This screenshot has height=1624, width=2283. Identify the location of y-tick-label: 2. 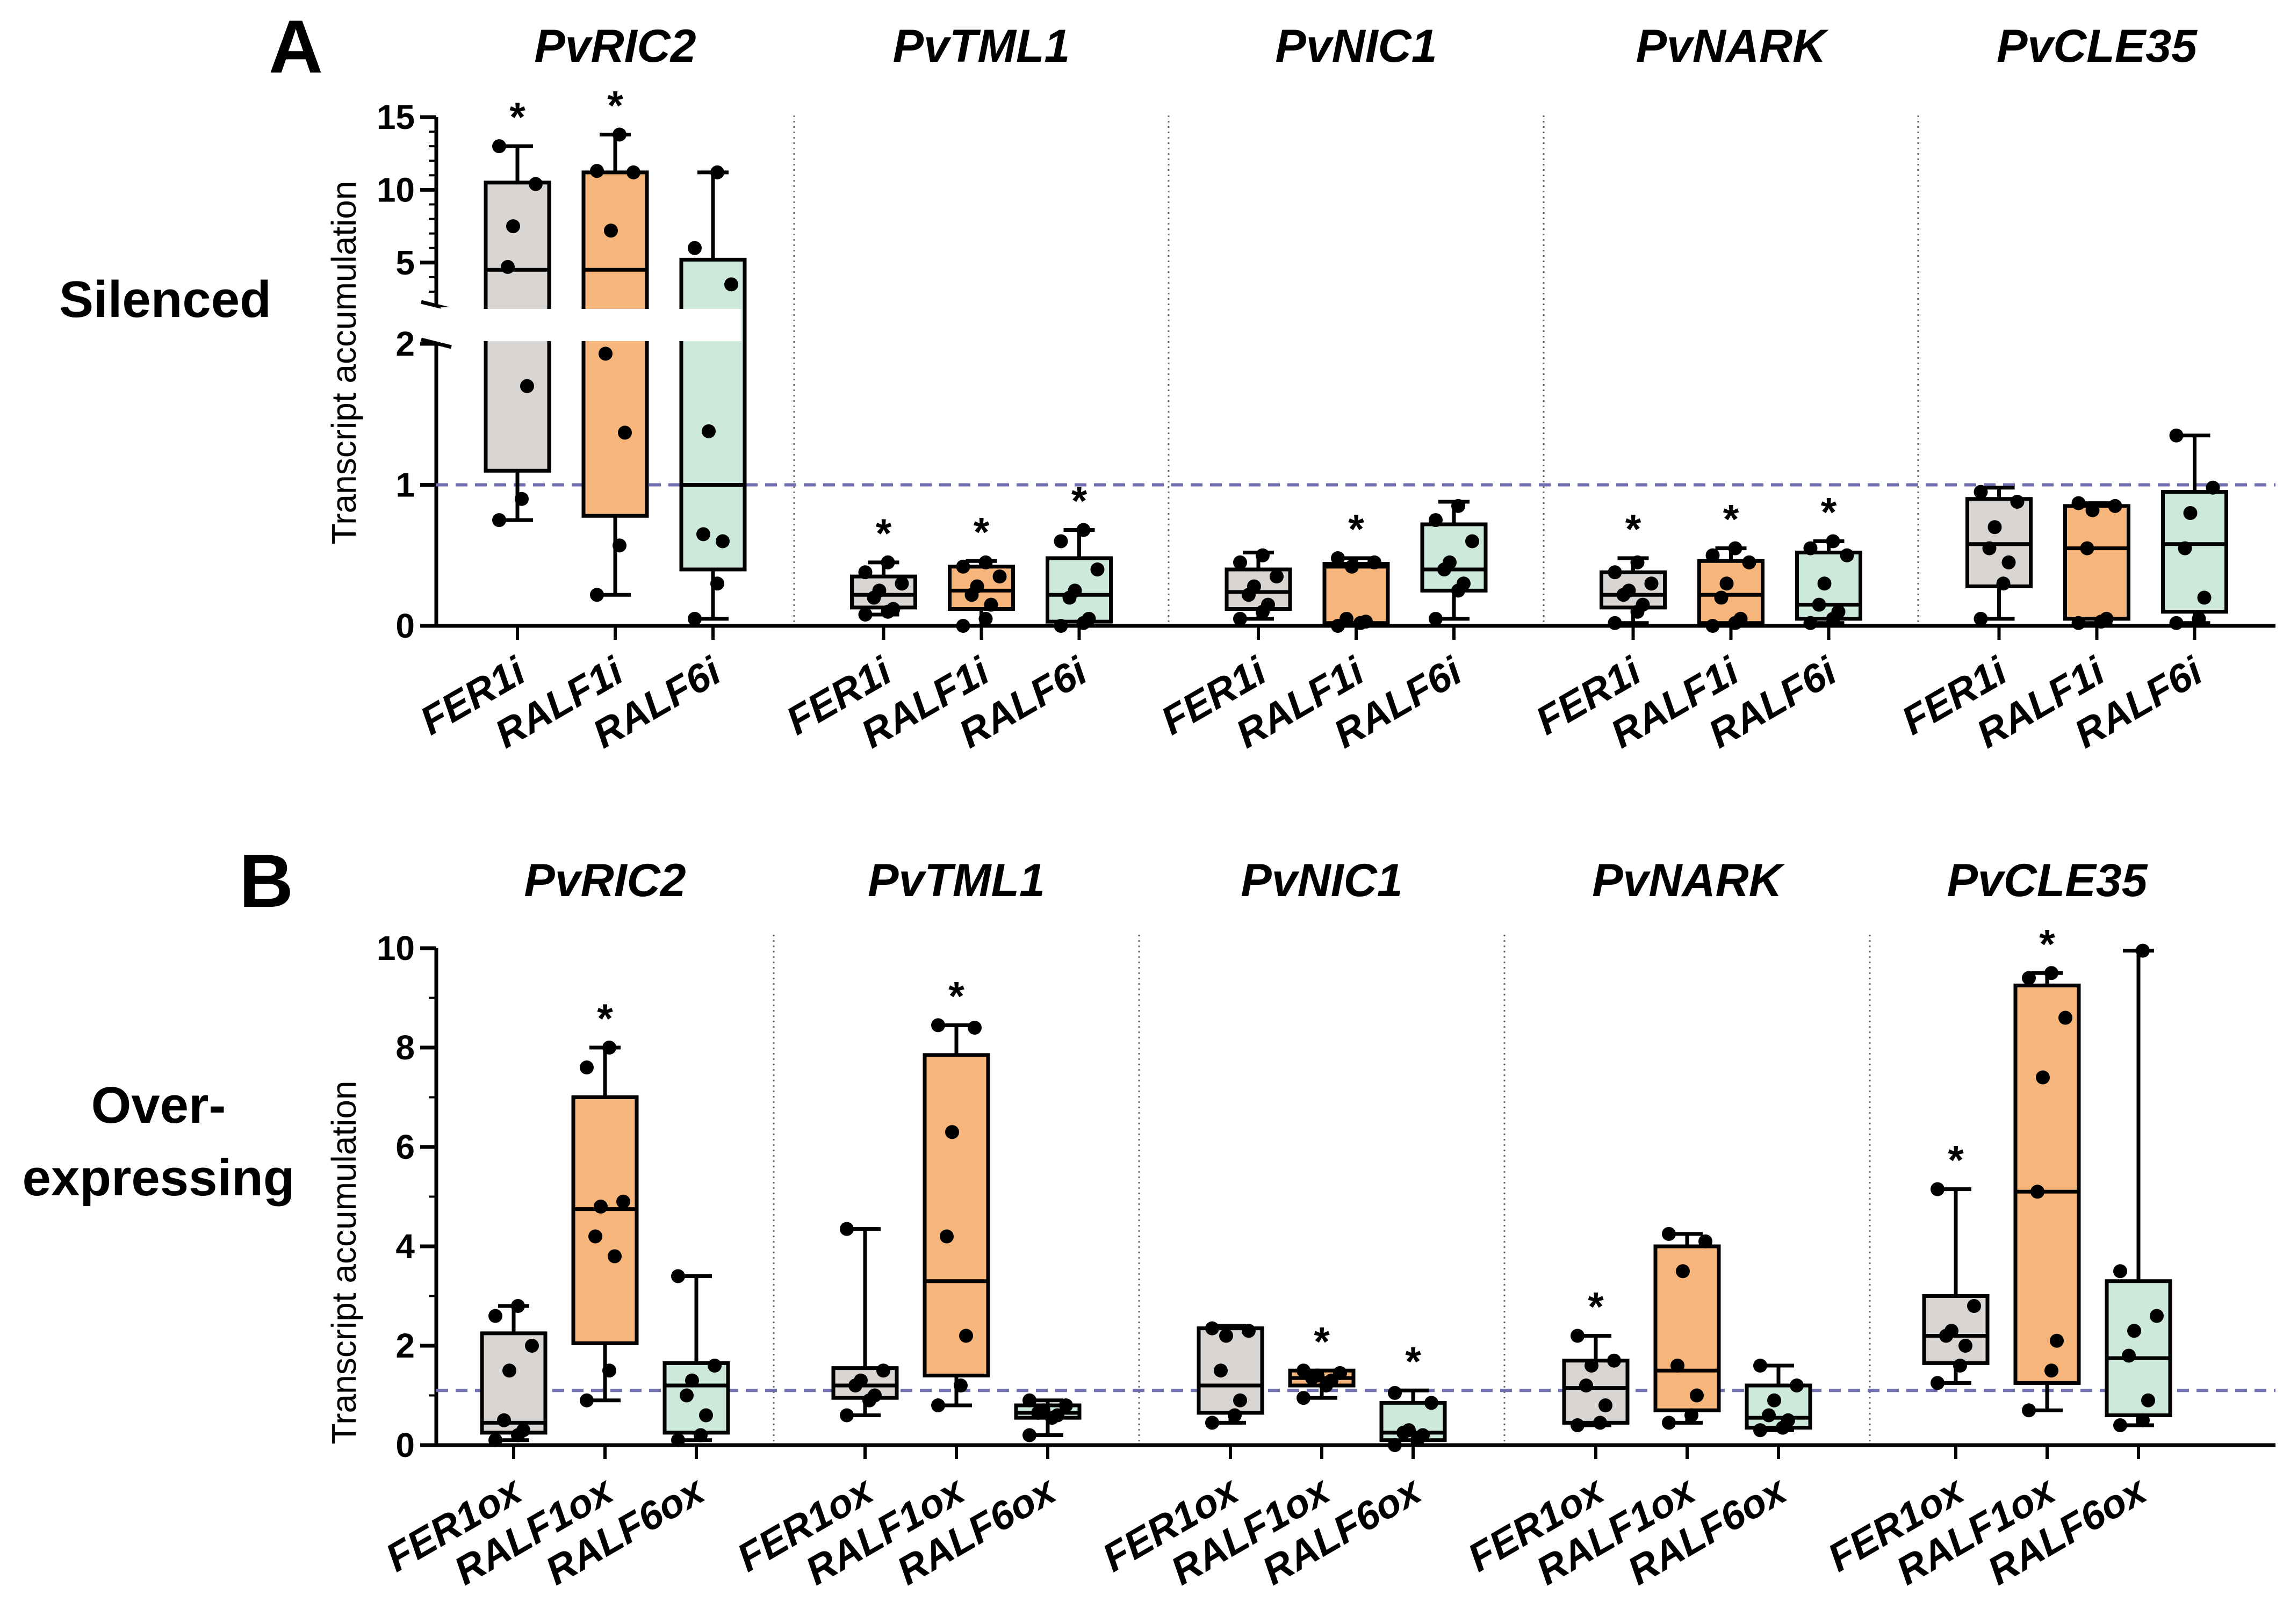
(405, 343).